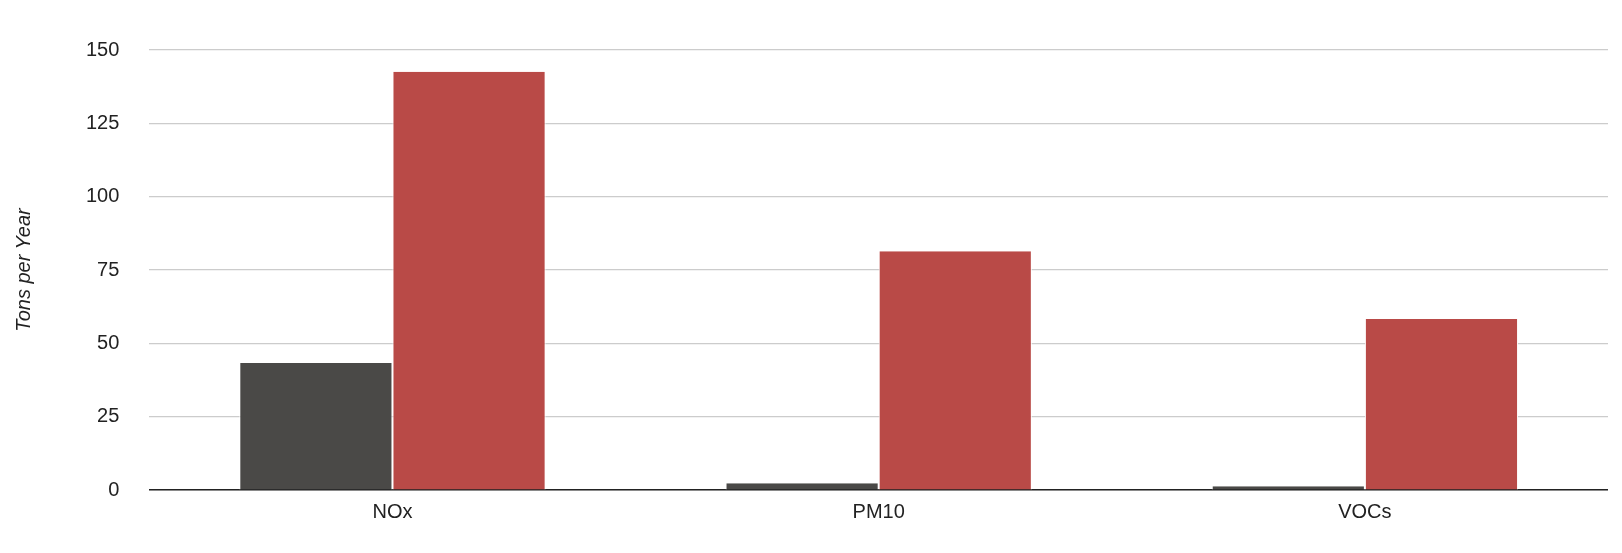  Describe the element at coordinates (102, 121) in the screenshot. I see `y-tick-label: 125` at that location.